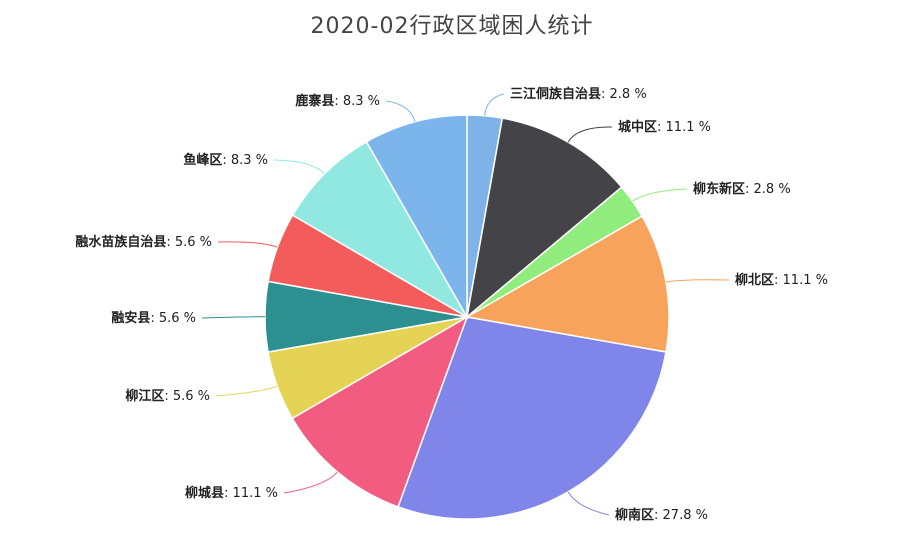 This screenshot has width=904, height=549. I want to click on slice-data-label: 柳北区: 11.1 %, so click(781, 280).